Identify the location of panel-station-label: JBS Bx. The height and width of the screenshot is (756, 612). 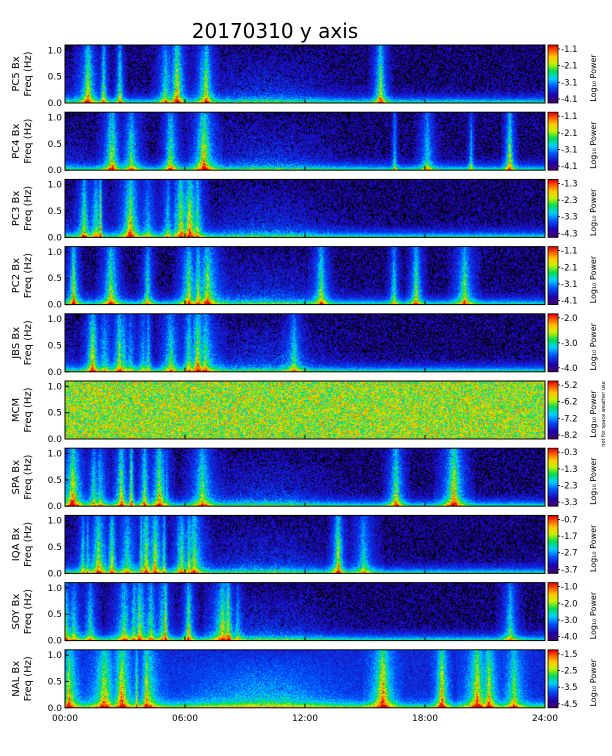
(16, 343).